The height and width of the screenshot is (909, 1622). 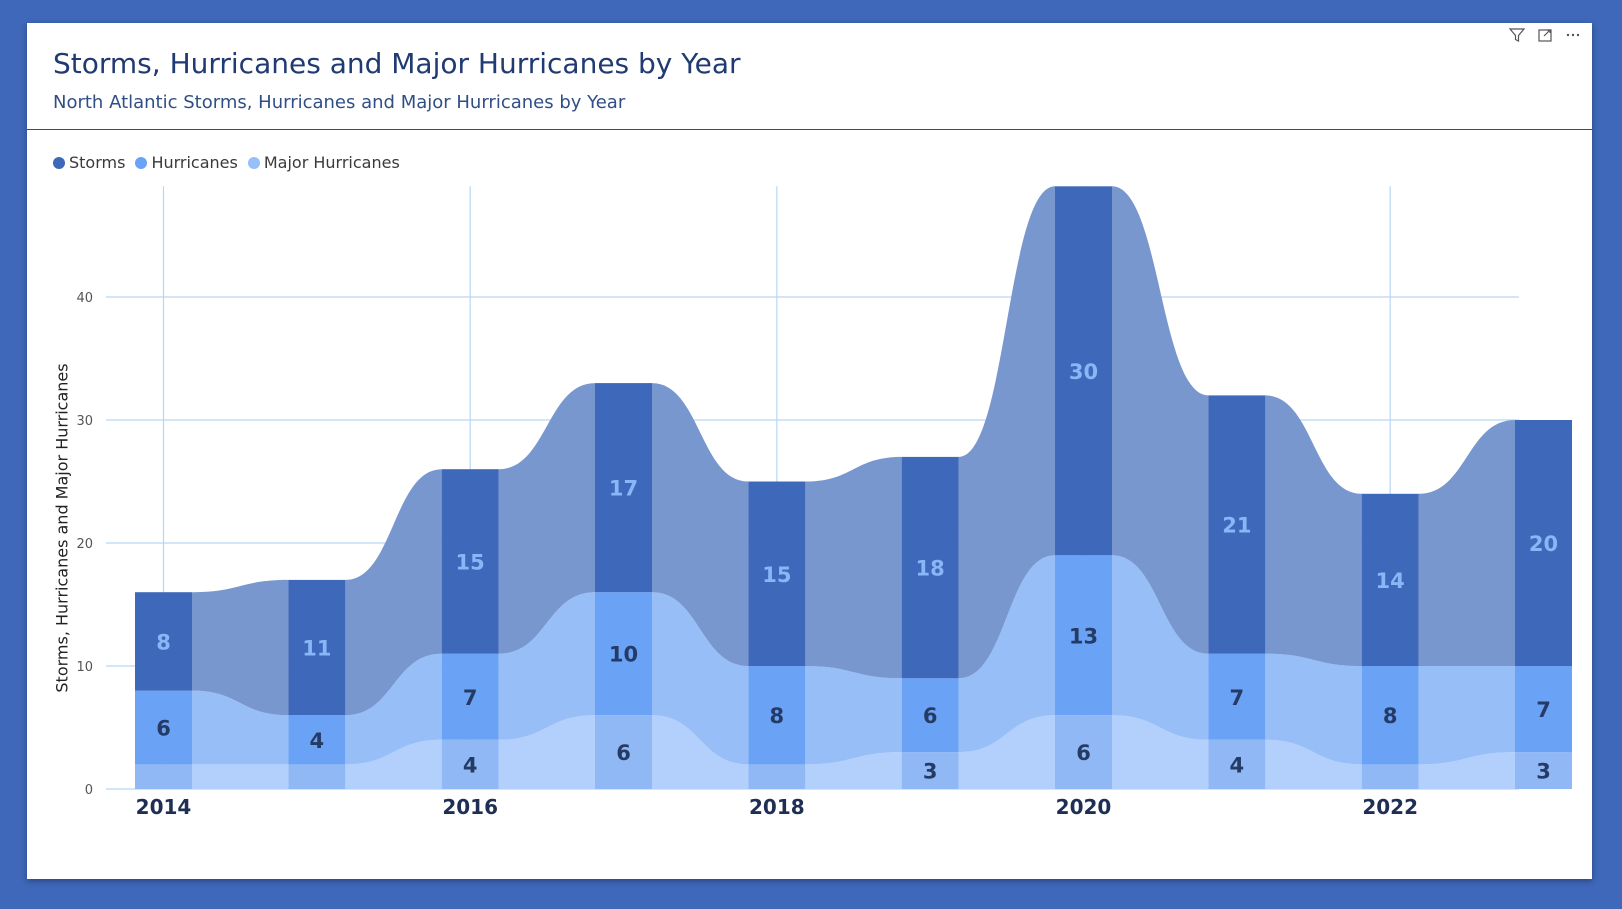 I want to click on data-label: 13, so click(x=1083, y=636).